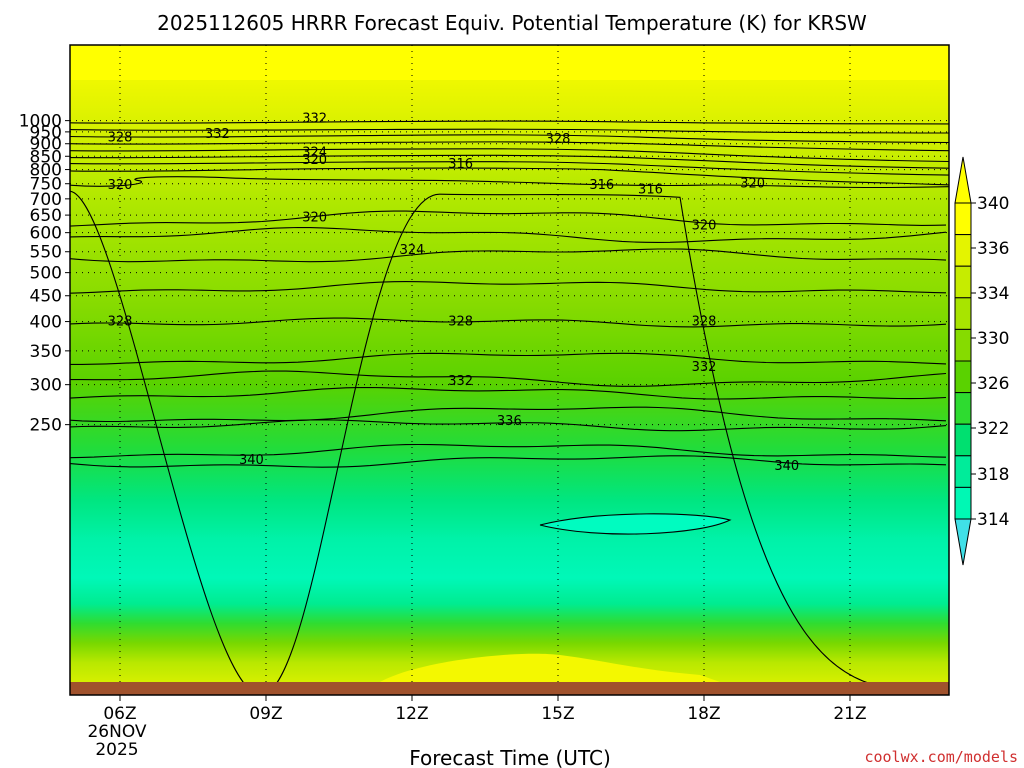 This screenshot has height=768, width=1024. I want to click on x-date-year: 2025, so click(116, 750).